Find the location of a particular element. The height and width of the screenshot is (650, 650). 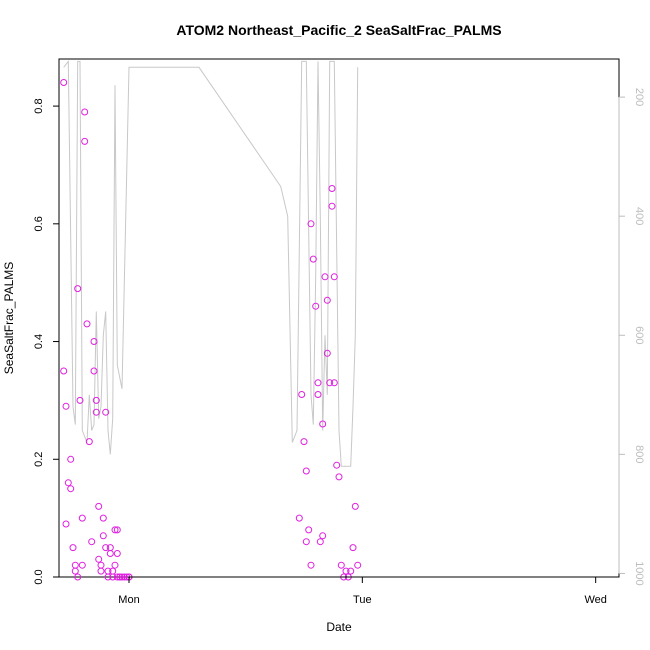

y-axis-label: SeaSaltFrac_PALMS is located at coordinates (9, 318).